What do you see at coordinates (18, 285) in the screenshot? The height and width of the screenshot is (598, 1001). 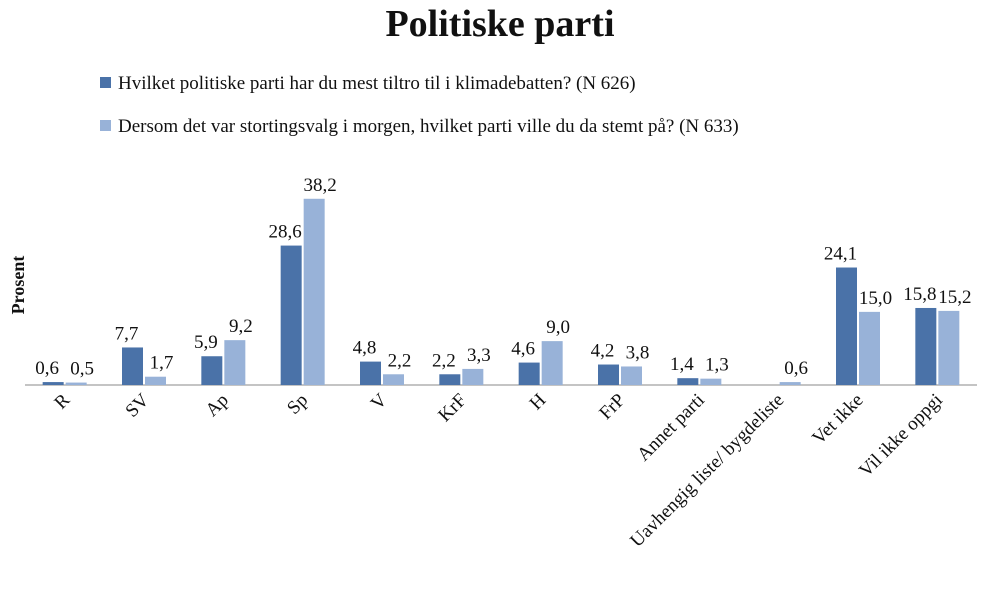 I see `y-axis-label: Prosent` at bounding box center [18, 285].